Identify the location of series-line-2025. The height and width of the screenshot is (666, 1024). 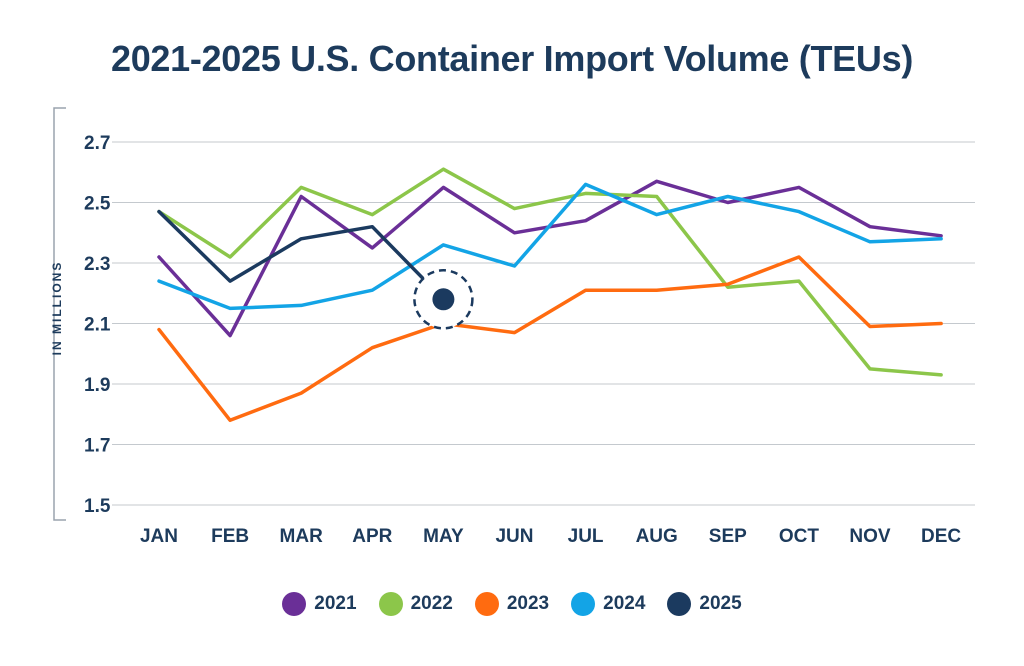
(301, 255).